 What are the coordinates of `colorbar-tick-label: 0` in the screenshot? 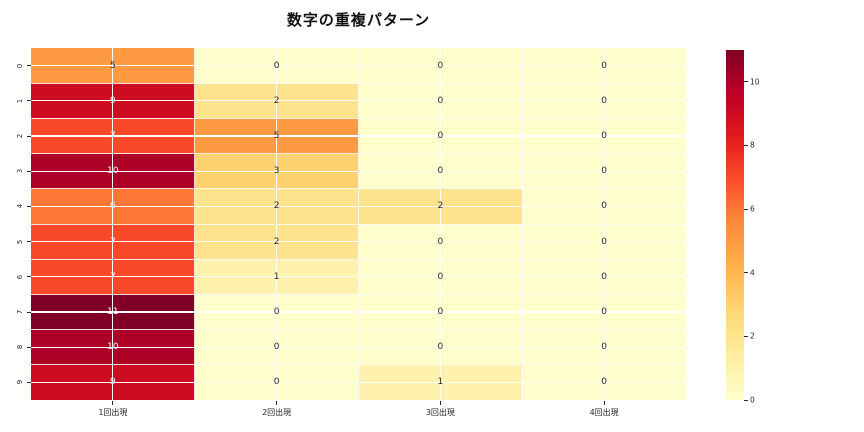 It's located at (752, 400).